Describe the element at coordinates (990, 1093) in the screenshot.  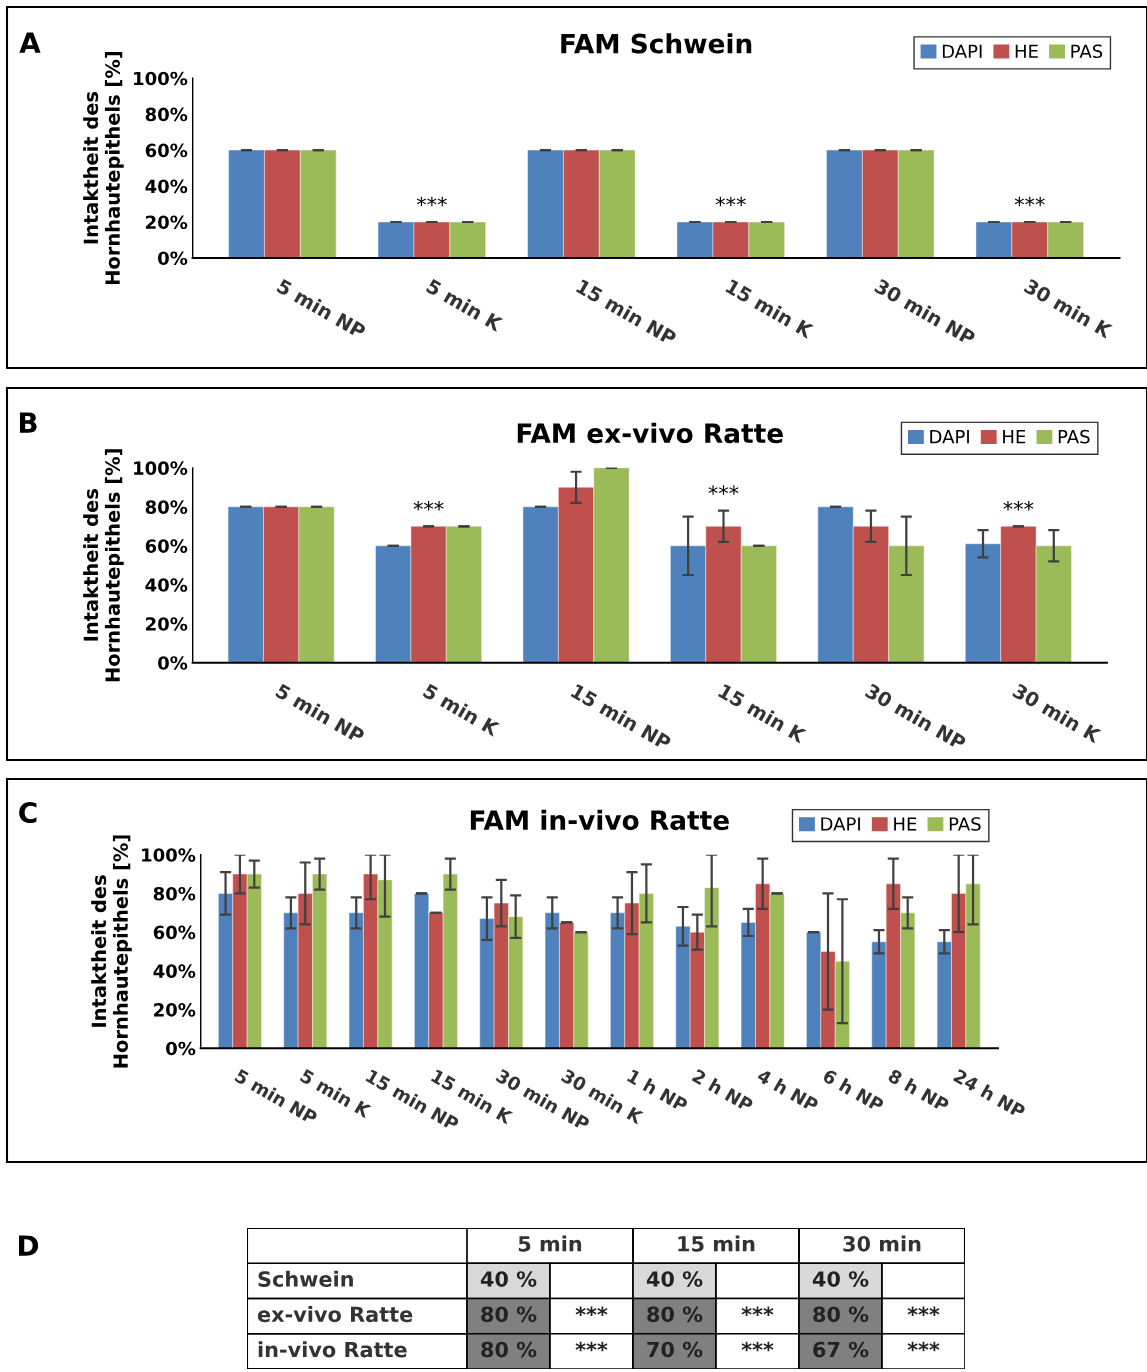
I see `x-tick-label: 24 h NP` at that location.